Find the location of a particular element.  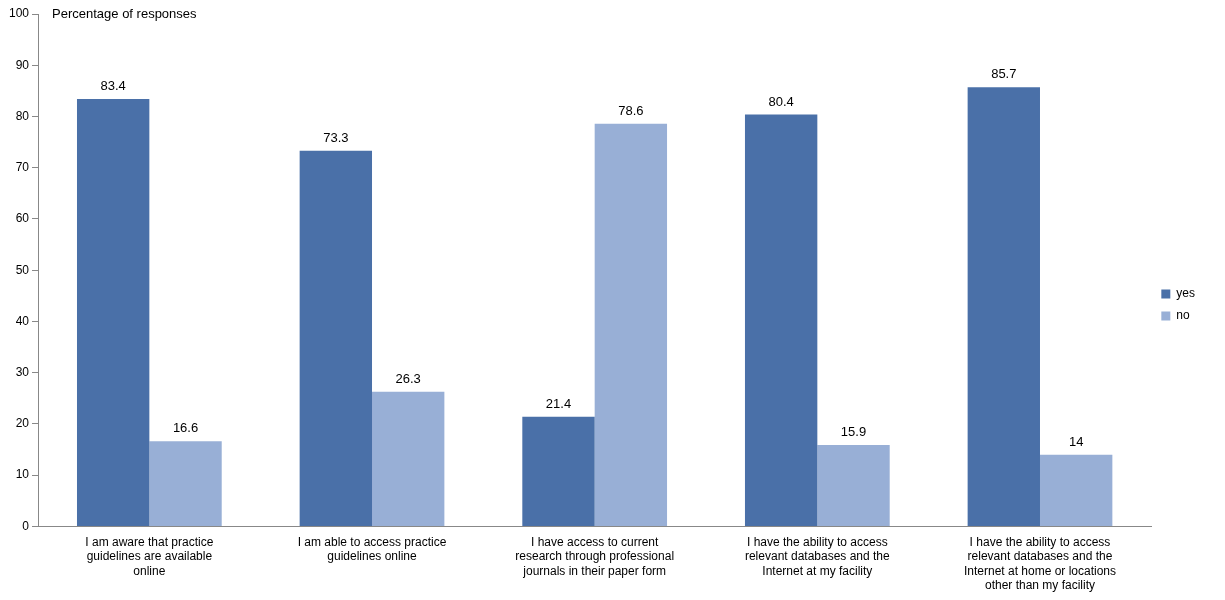

data-label: 26.3 is located at coordinates (408, 378).